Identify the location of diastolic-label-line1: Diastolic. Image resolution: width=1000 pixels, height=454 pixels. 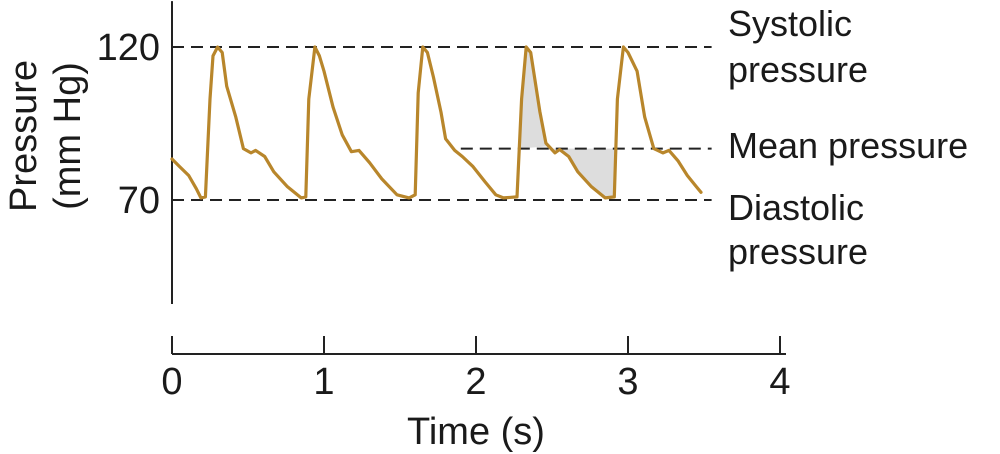
(796, 207).